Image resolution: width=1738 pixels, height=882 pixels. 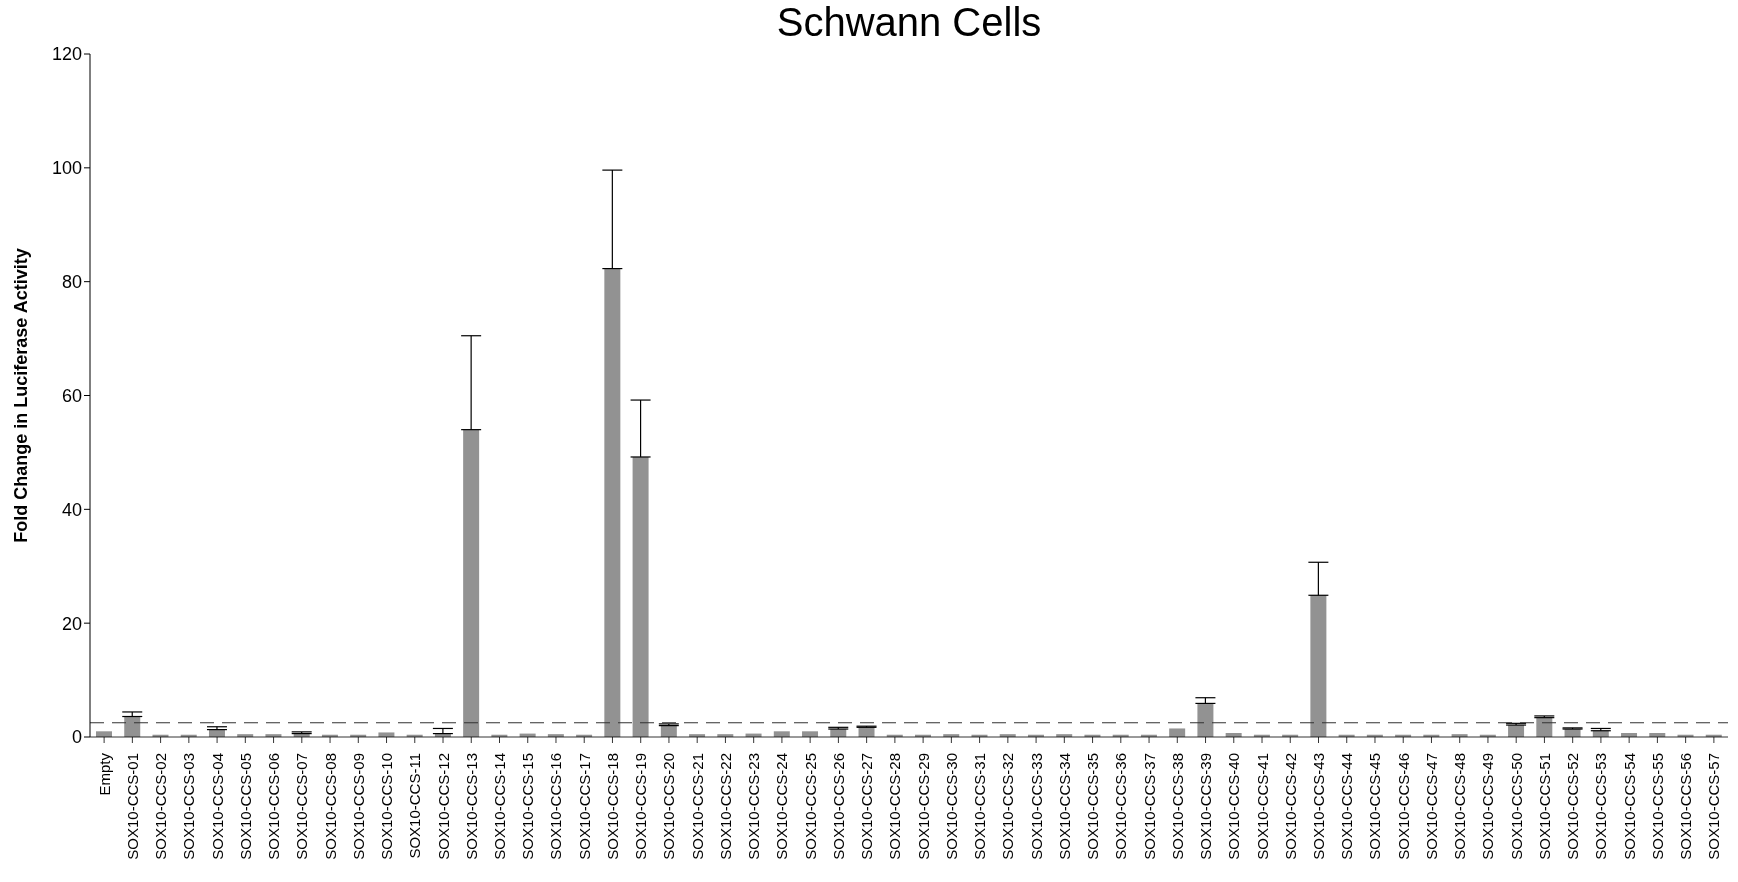 I want to click on x-tick-label: SOX10-CCS-13, so click(x=471, y=806).